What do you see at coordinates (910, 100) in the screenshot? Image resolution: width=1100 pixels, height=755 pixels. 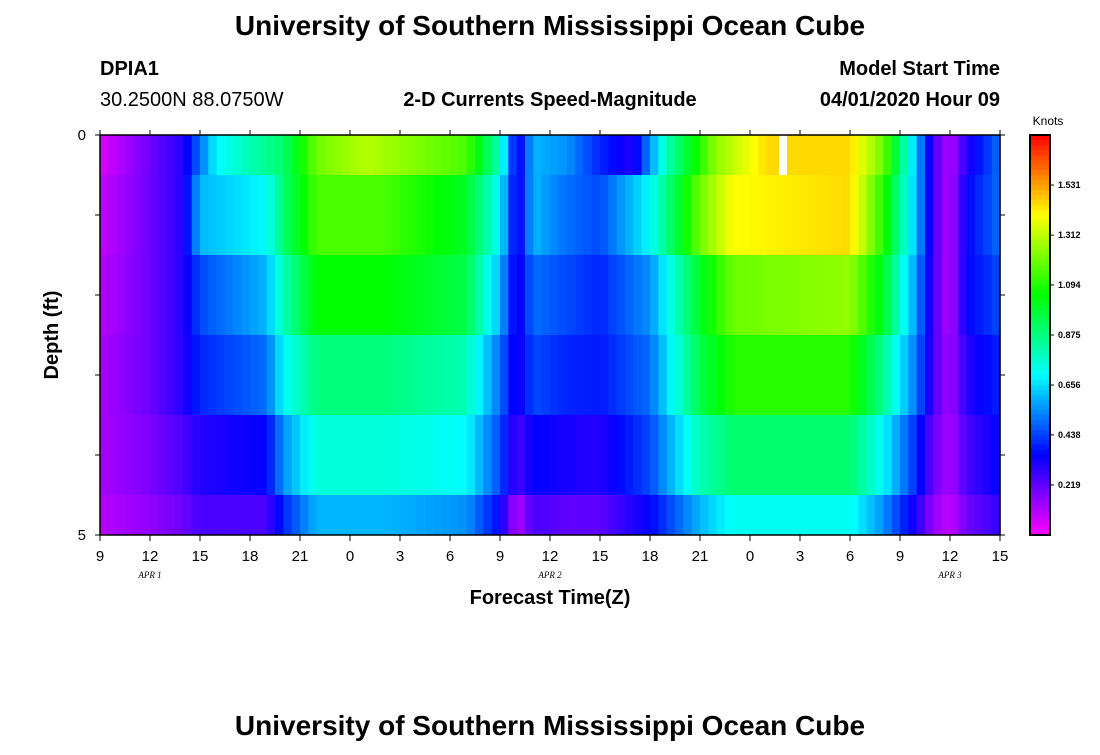 I see `model-start-value: 04/01/2020 Hour 09` at bounding box center [910, 100].